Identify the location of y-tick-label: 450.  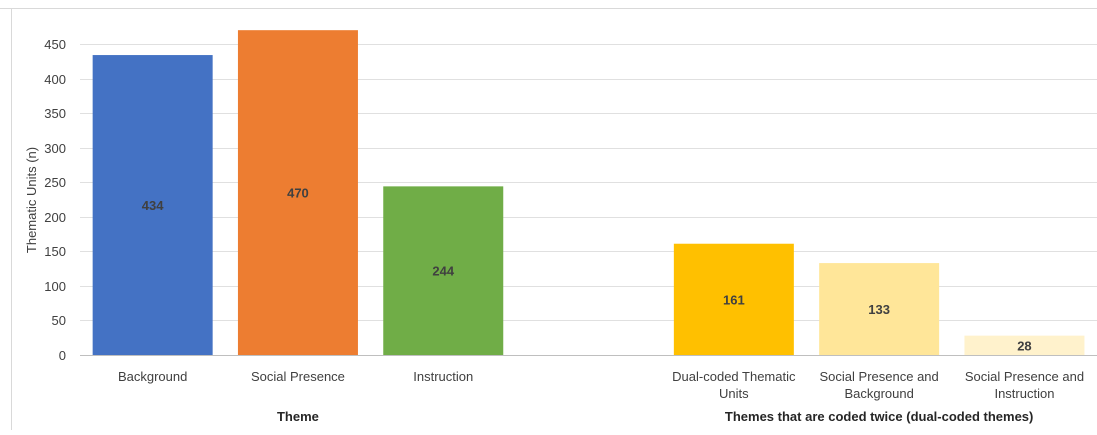
(55, 44).